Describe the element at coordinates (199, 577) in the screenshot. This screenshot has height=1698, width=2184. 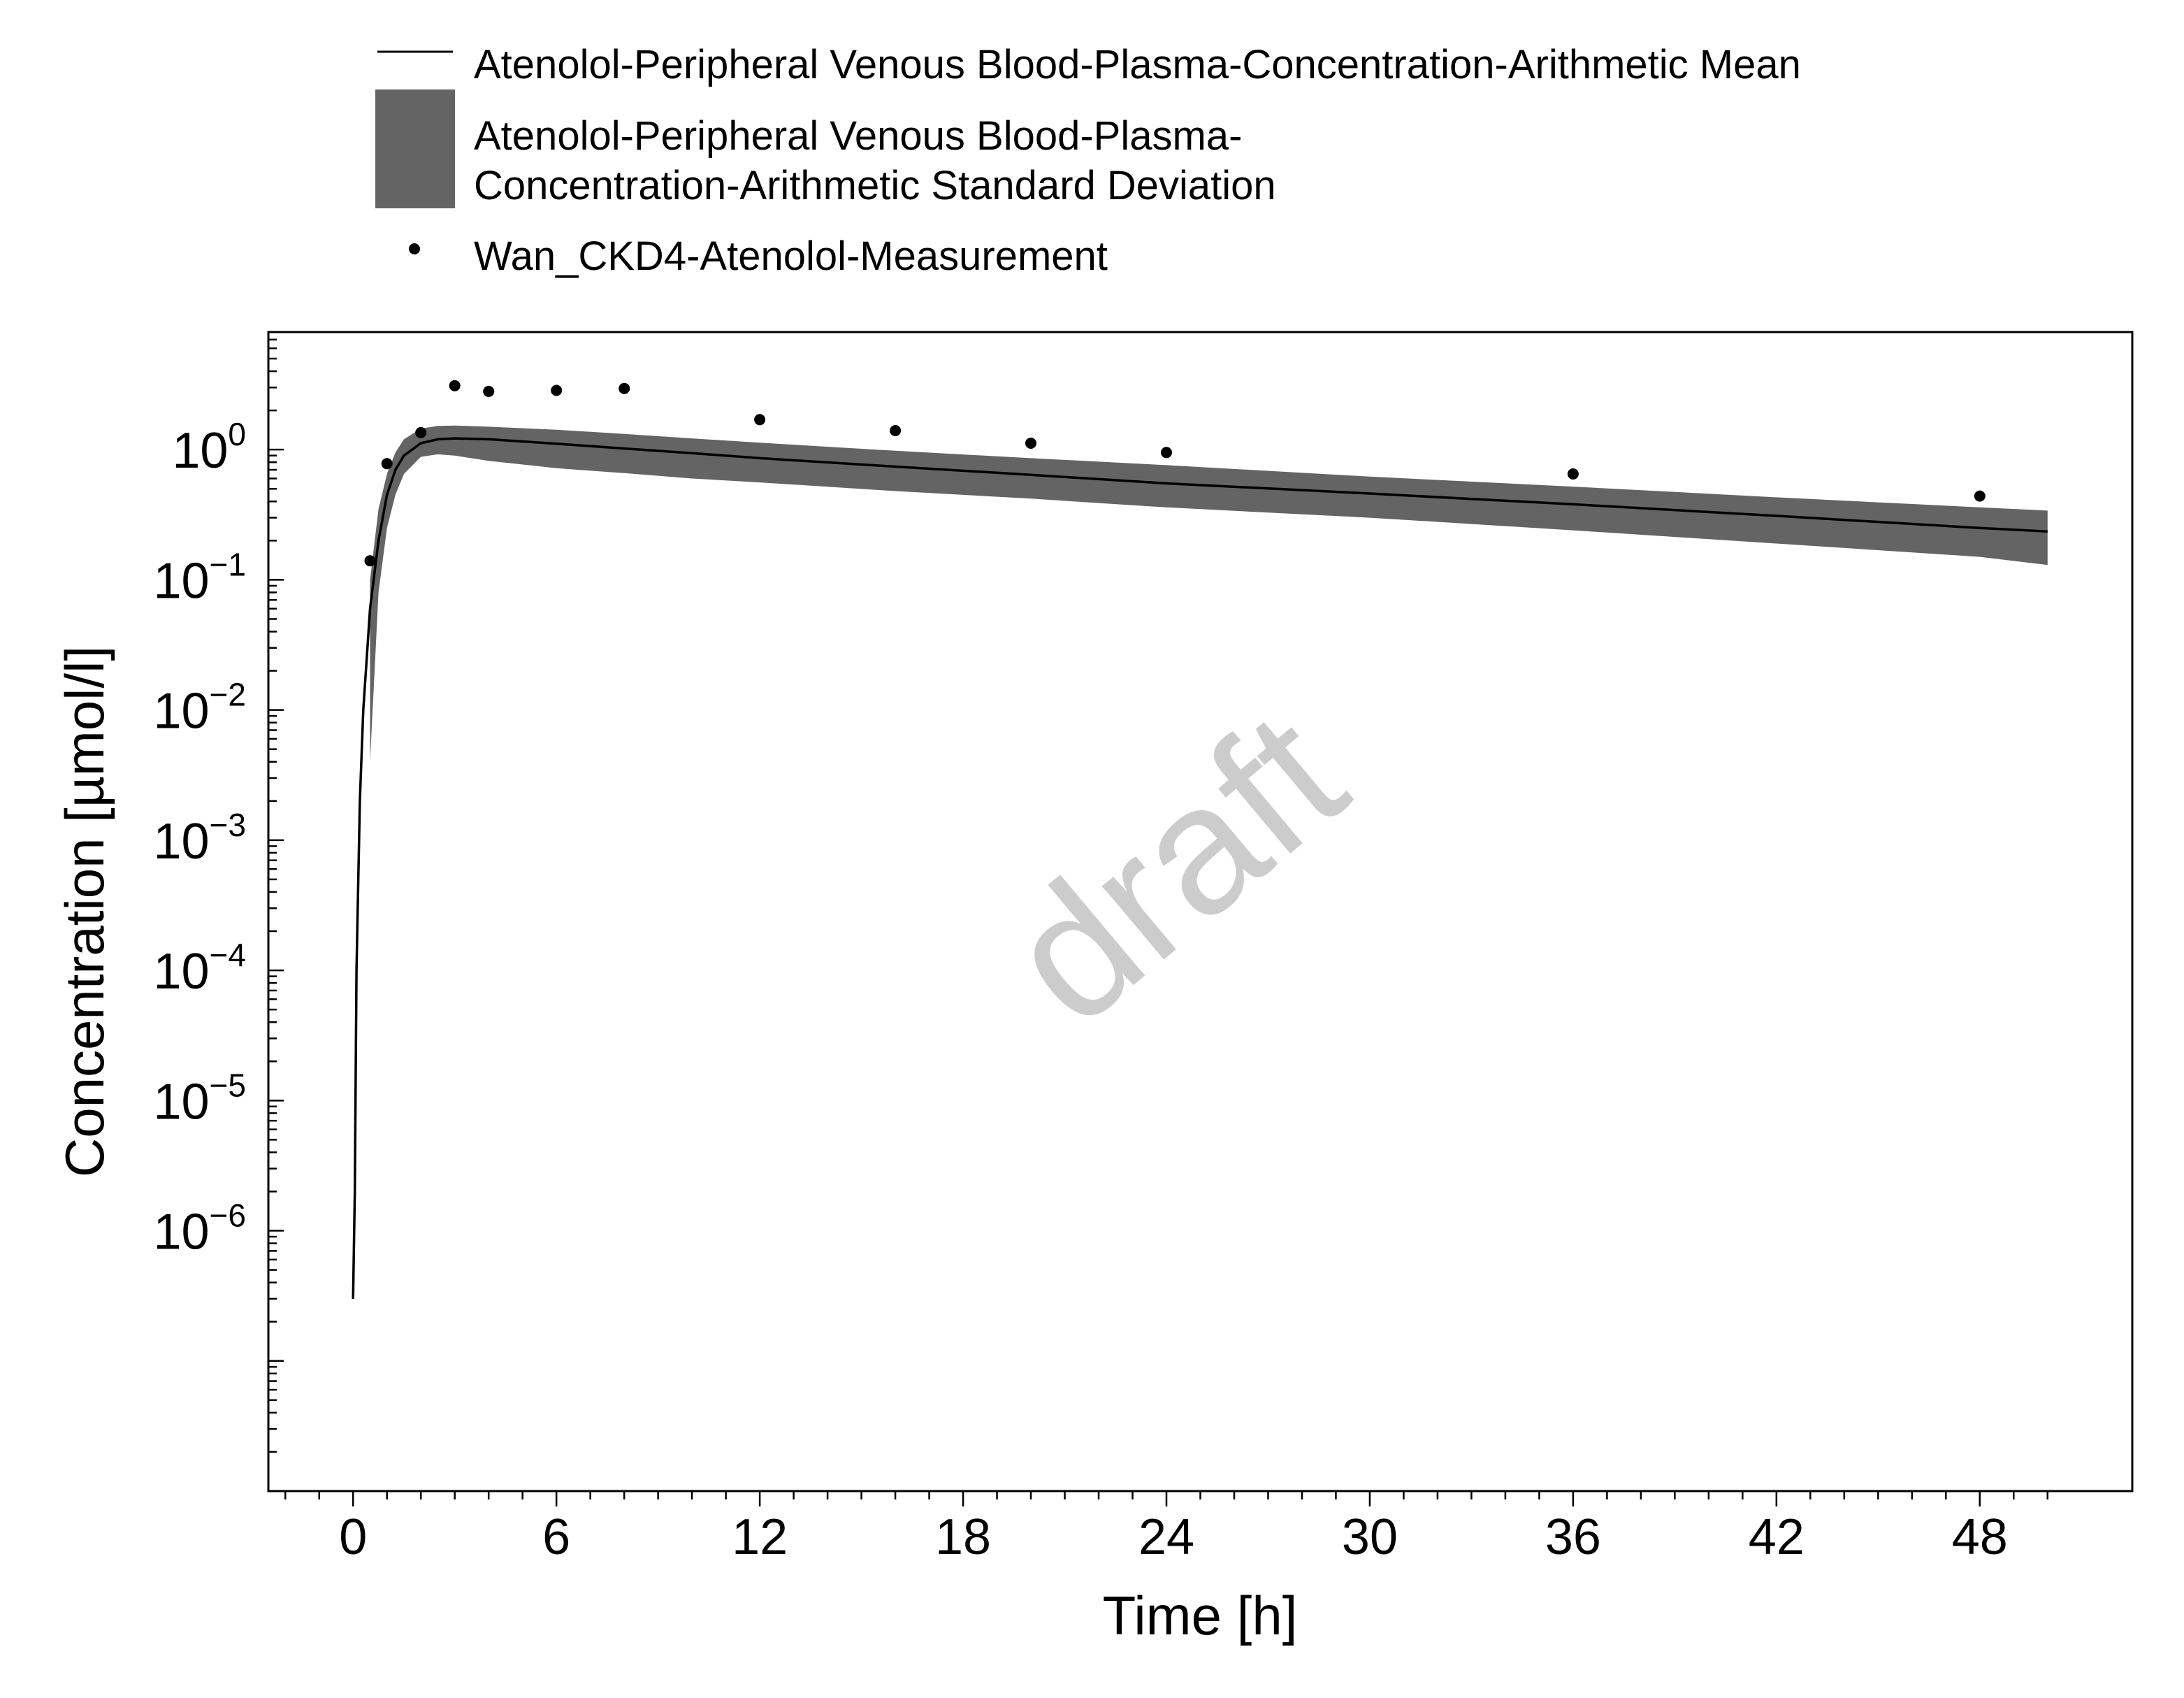
I see `y-tick-label: 10⁻¹` at that location.